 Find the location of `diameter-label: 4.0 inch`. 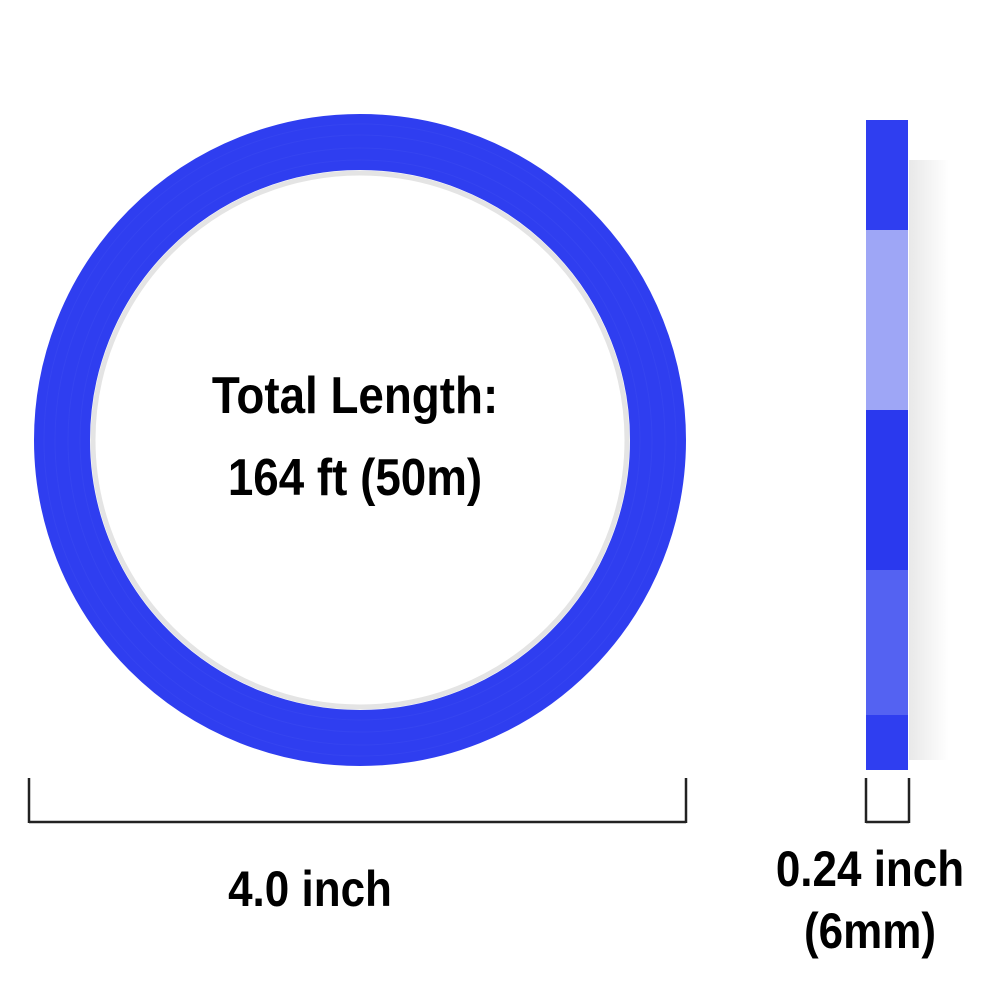

diameter-label: 4.0 inch is located at coordinates (310, 889).